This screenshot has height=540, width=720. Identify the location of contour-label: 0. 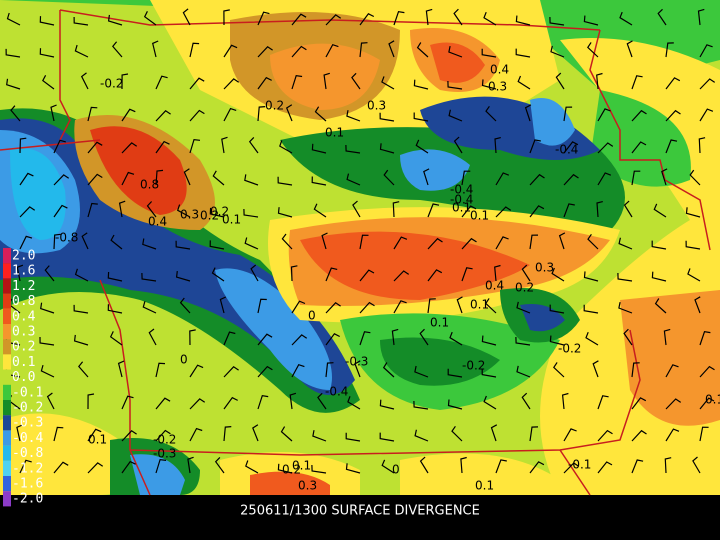
(184, 360).